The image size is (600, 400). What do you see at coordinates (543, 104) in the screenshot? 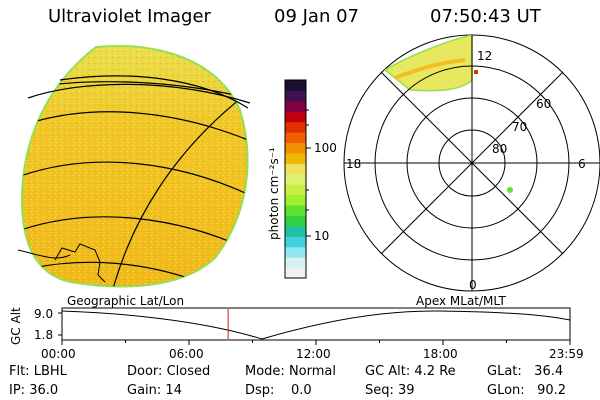
I see `lat-label-60: 60` at bounding box center [543, 104].